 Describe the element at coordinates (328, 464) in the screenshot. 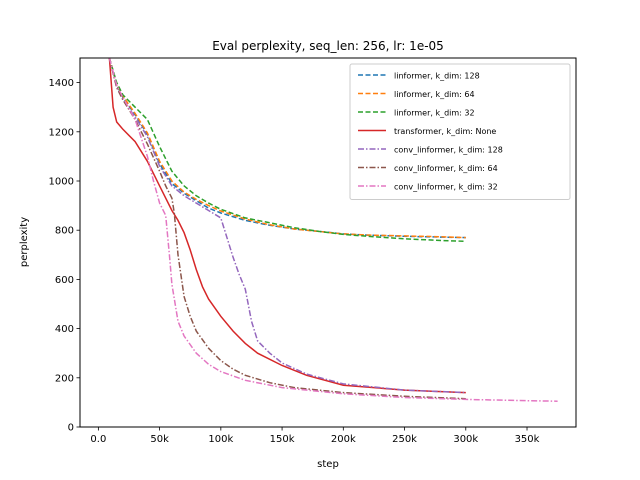

I see `x-axis-title: step` at that location.